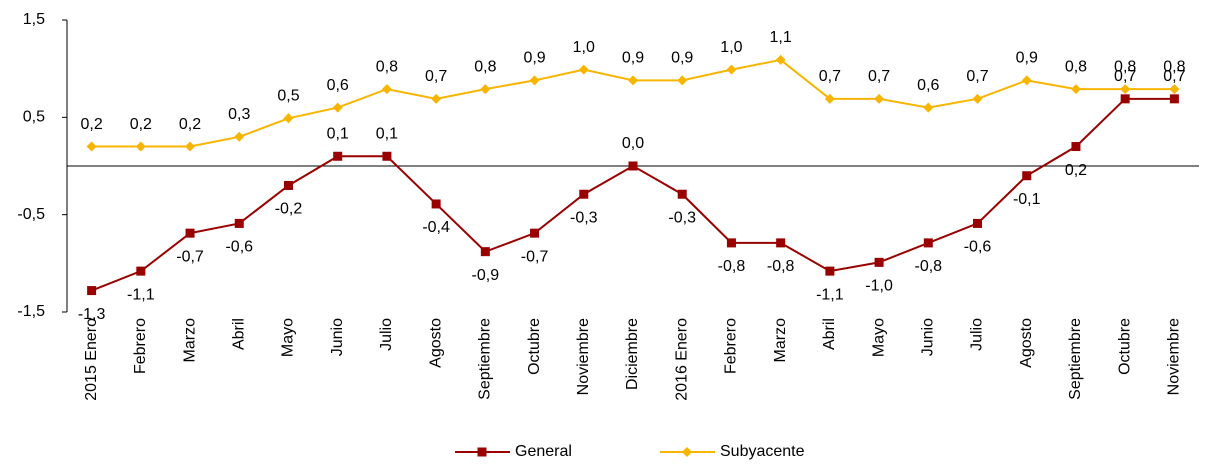 Image resolution: width=1224 pixels, height=466 pixels. Describe the element at coordinates (91, 359) in the screenshot. I see `x-tick-label: 2015 Enero` at that location.